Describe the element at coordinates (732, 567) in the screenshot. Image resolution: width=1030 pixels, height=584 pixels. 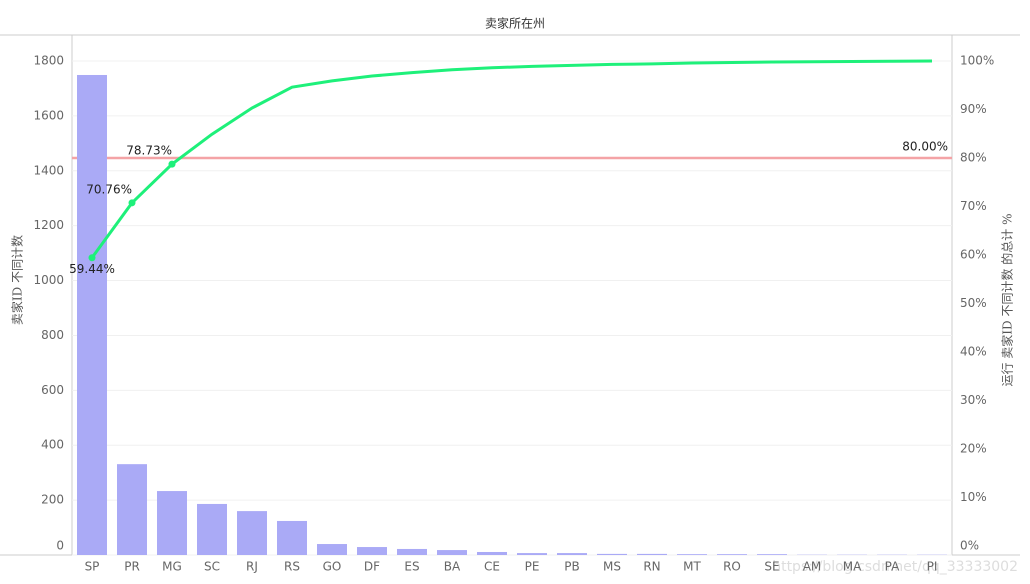
I see `x-tick-label: RO` at that location.